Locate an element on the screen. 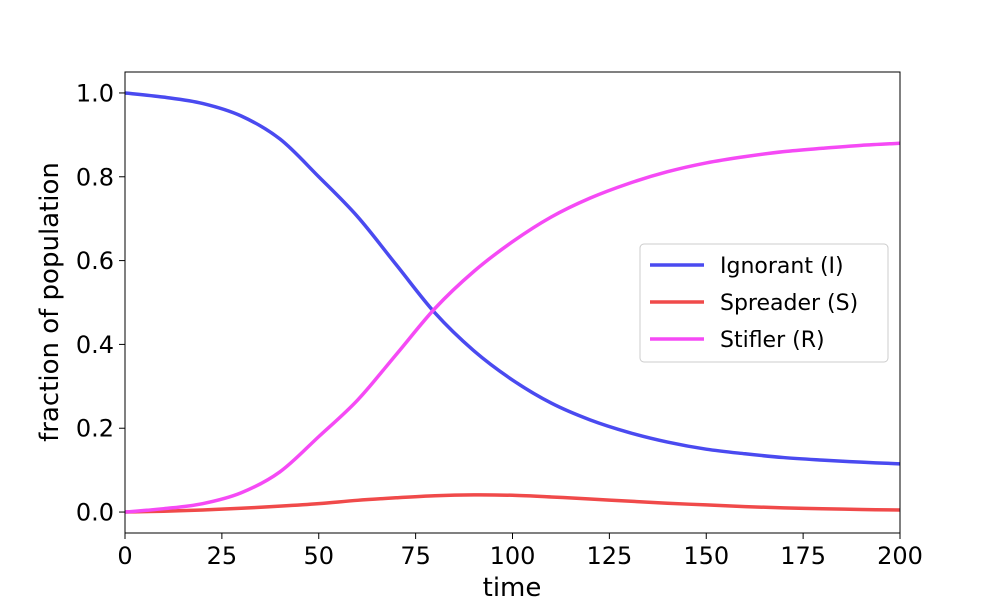 The image size is (1000, 600). legend: Ignorant (I) Spreader (S) Stifler (R) is located at coordinates (764, 303).